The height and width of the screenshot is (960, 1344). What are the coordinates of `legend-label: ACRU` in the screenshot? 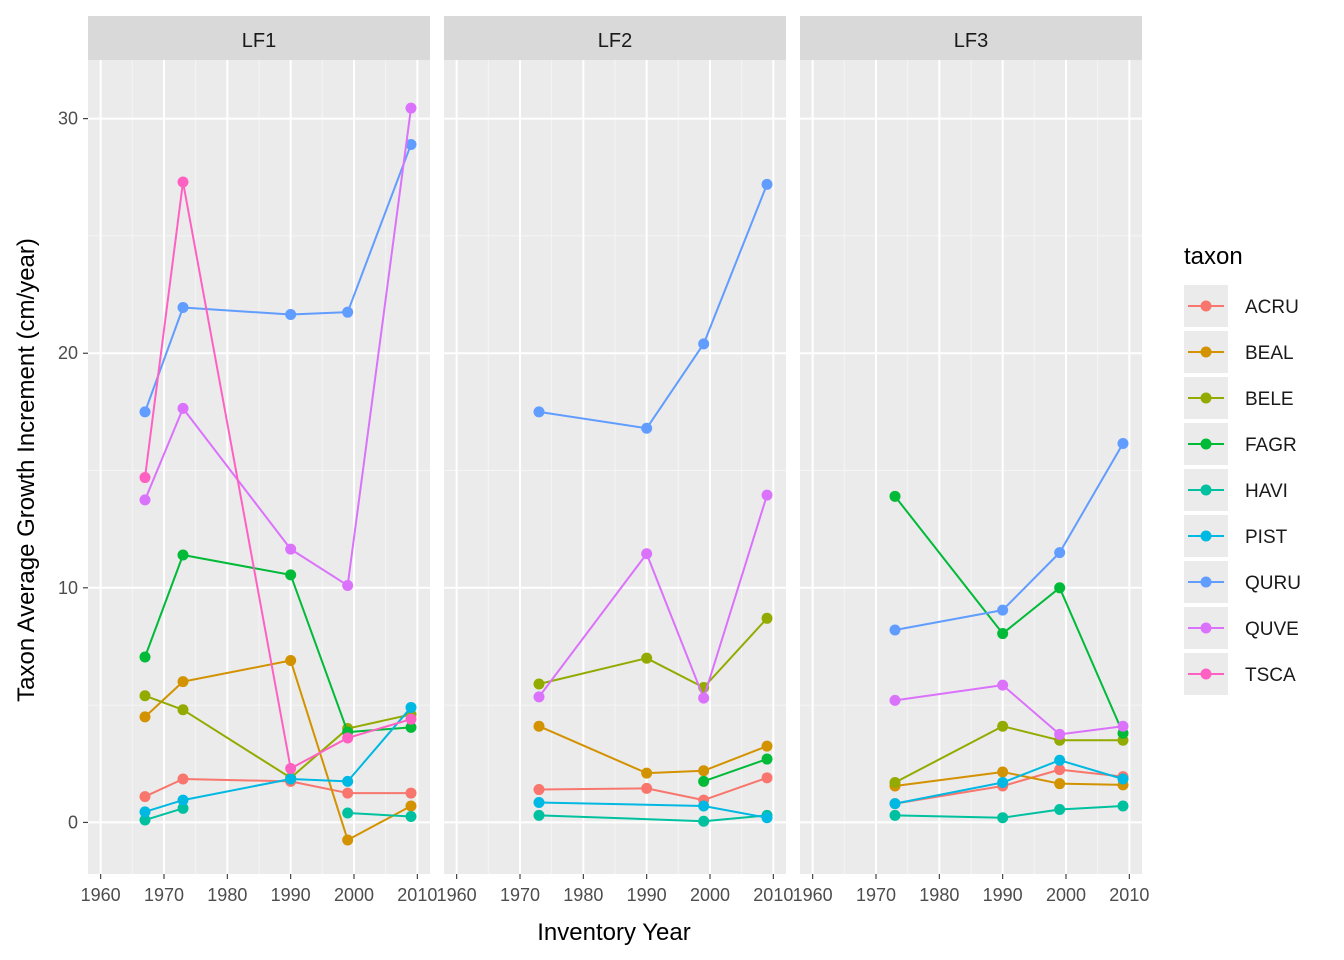 It's located at (1272, 307).